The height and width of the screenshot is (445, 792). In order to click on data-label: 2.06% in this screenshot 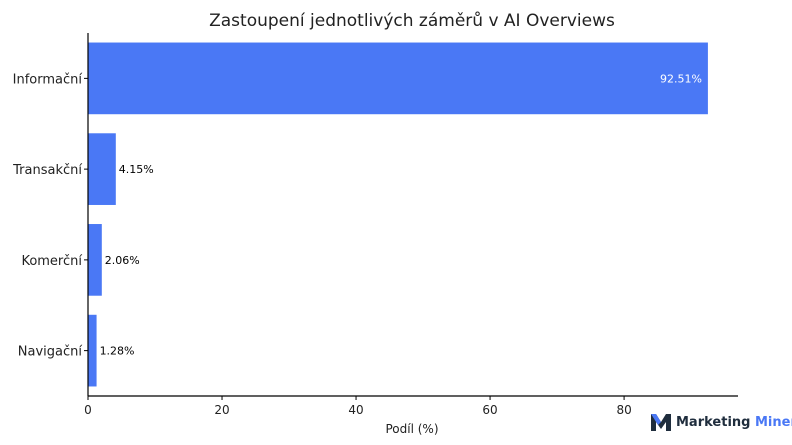, I will do `click(122, 260)`.